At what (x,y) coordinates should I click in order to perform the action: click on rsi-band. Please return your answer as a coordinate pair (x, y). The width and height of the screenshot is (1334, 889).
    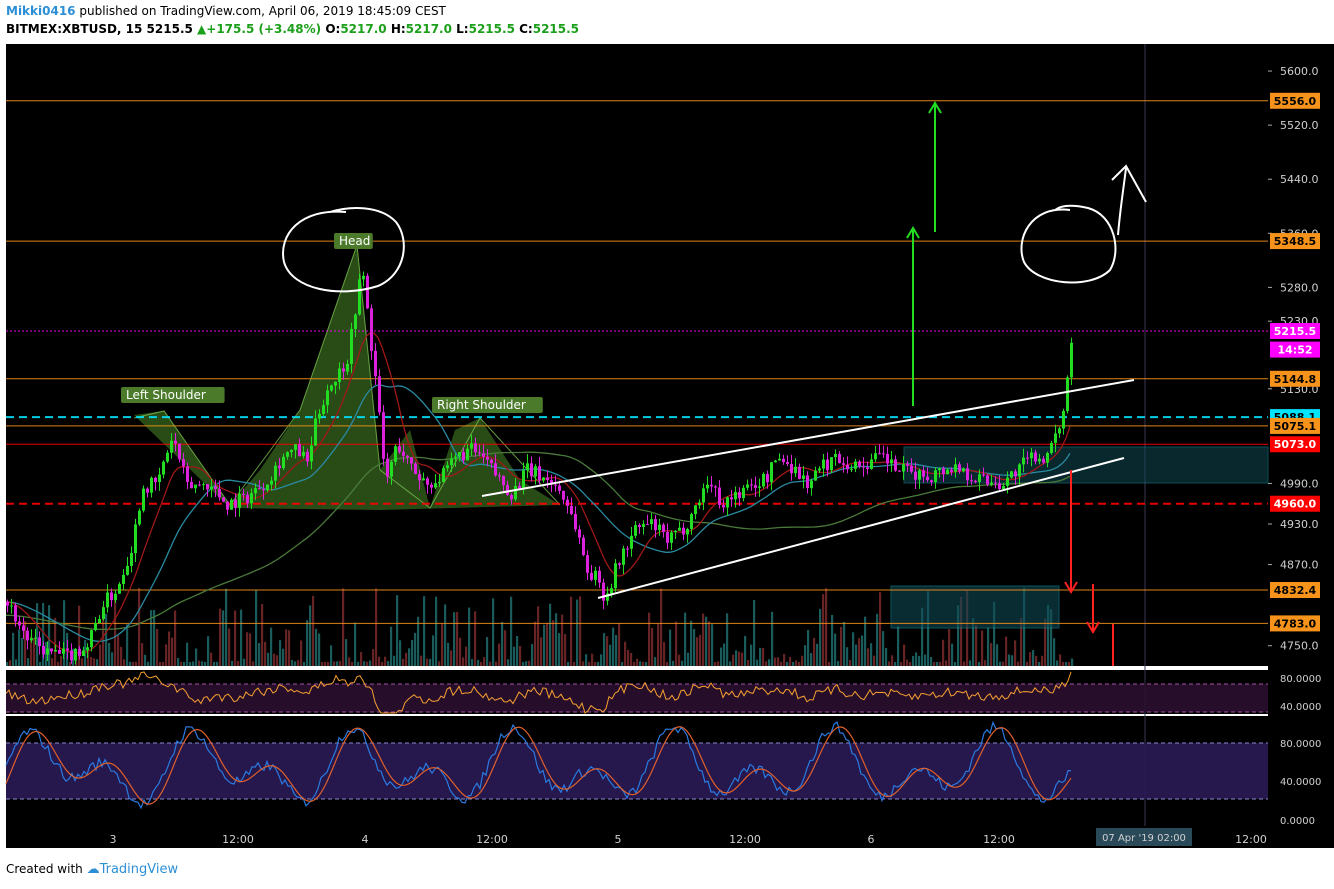
    Looking at the image, I should click on (637, 698).